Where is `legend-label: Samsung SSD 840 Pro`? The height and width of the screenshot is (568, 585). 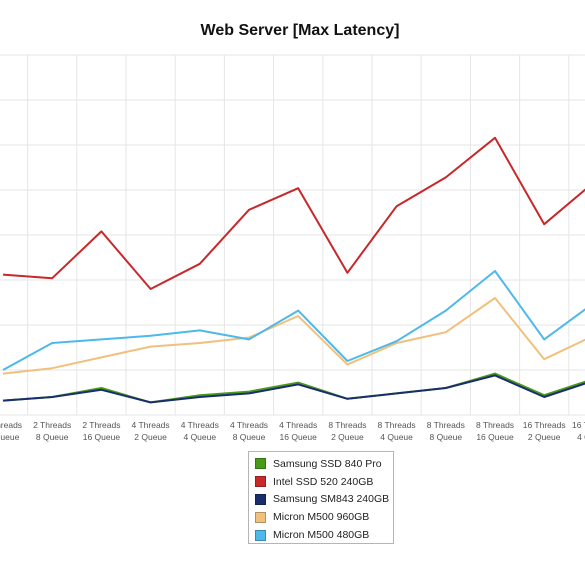
legend-label: Samsung SSD 840 Pro is located at coordinates (327, 463).